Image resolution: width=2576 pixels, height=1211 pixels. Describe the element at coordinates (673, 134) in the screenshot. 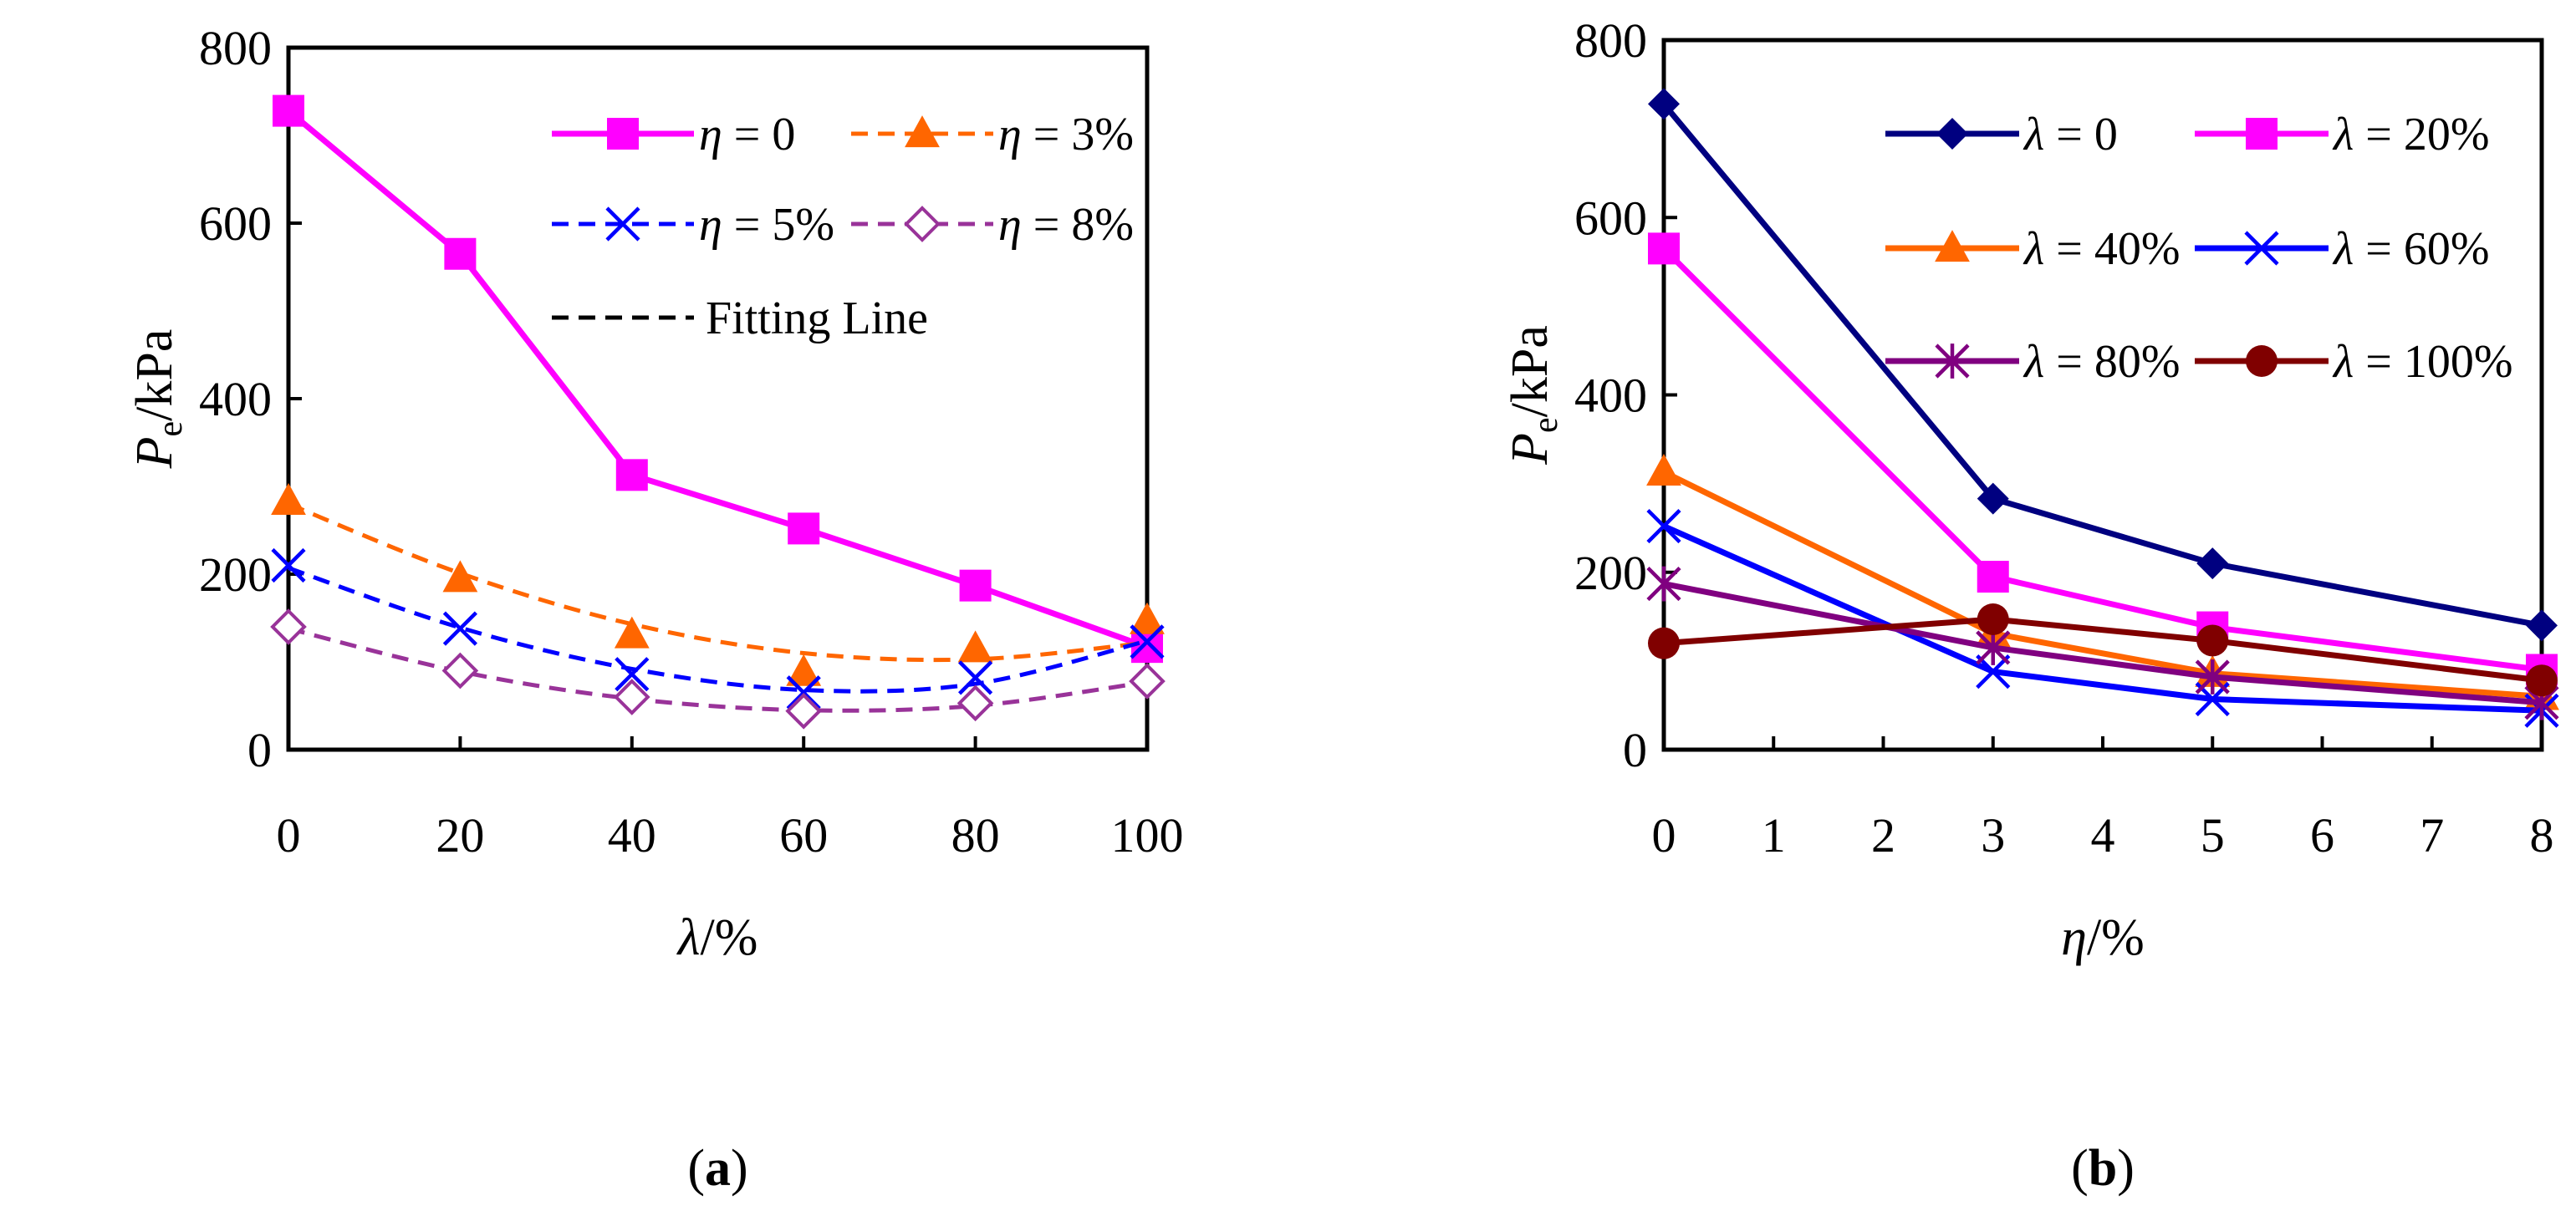

I see `legend-entry: η = 0` at that location.